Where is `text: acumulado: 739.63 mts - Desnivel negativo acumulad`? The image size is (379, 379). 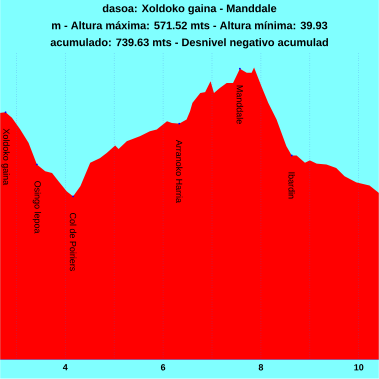
text: acumulado: 739.63 mts - Desnivel negativo acumulad is located at coordinates (189, 43).